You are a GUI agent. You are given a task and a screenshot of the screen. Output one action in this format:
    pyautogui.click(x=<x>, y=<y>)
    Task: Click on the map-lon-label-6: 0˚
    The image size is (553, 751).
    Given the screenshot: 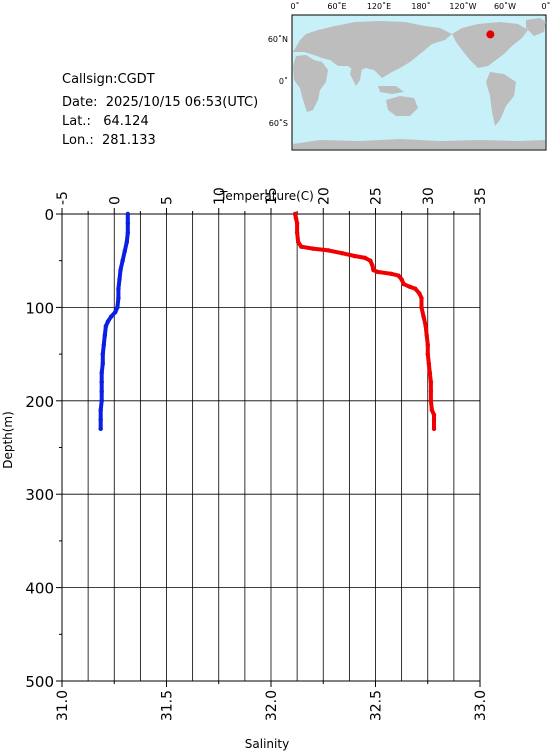 What is the action you would take?
    pyautogui.click(x=545, y=6)
    